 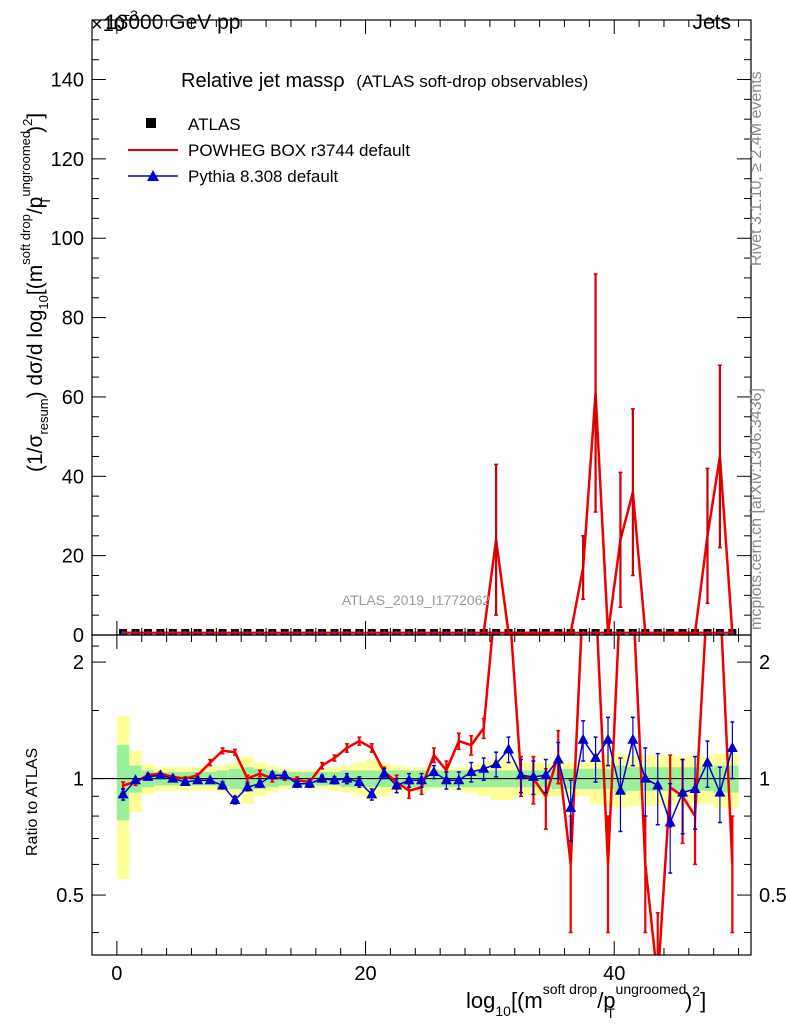 What do you see at coordinates (416, 600) in the screenshot?
I see `analysis-watermark: ATLAS_2019_I1772062` at bounding box center [416, 600].